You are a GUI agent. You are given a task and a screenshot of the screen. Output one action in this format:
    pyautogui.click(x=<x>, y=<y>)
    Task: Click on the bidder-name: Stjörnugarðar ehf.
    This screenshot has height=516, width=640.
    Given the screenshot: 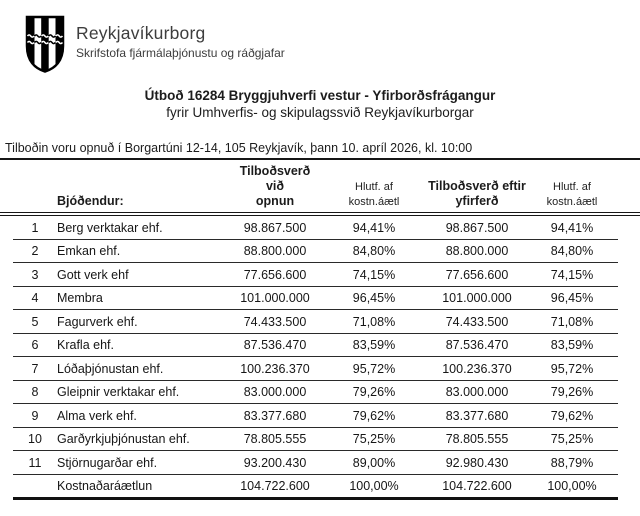 What is the action you would take?
    pyautogui.click(x=143, y=462)
    